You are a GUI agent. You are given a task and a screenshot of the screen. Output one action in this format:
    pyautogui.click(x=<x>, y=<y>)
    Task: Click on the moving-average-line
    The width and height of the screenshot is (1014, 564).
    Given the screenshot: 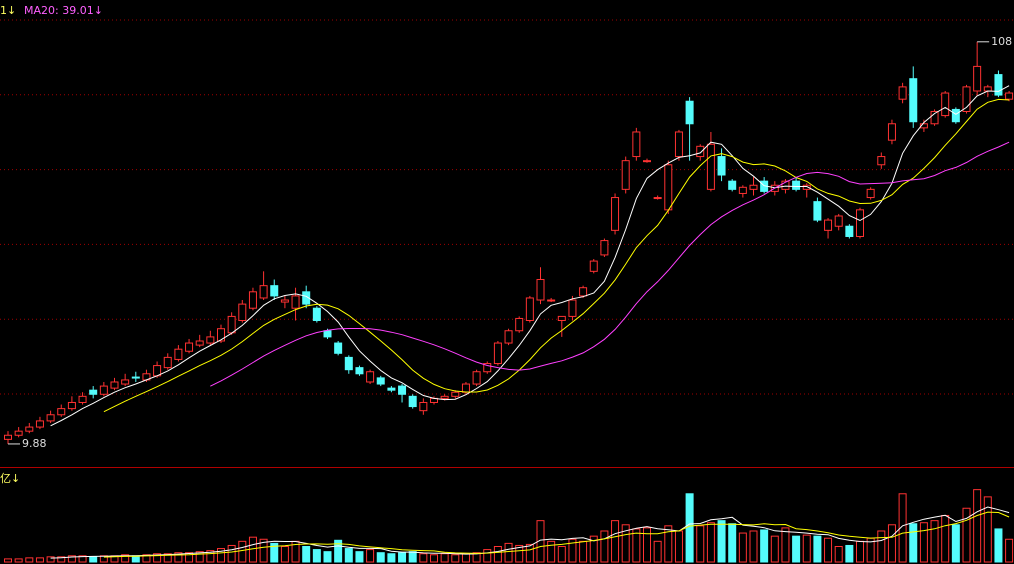 What is the action you would take?
    pyautogui.click(x=530, y=532)
    